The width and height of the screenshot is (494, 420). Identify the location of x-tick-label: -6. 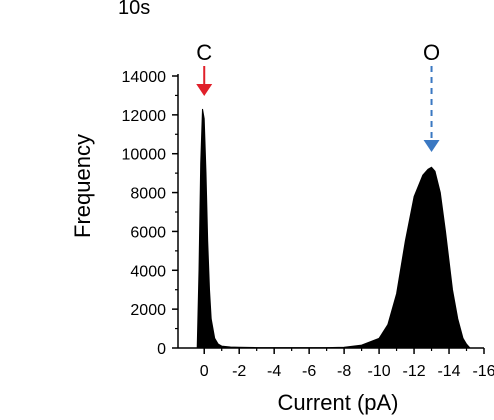
(309, 371).